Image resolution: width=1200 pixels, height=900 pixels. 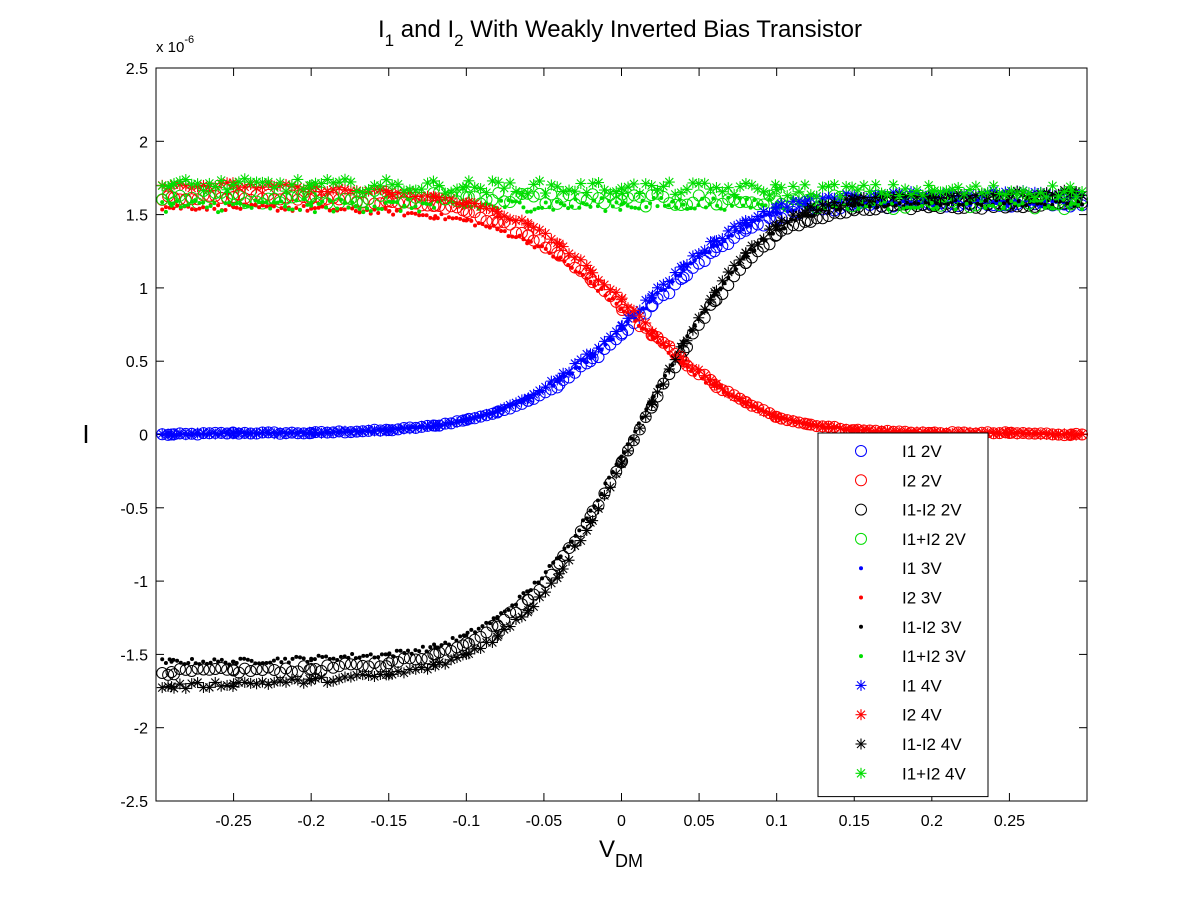 I want to click on legend-box, so click(x=903, y=615).